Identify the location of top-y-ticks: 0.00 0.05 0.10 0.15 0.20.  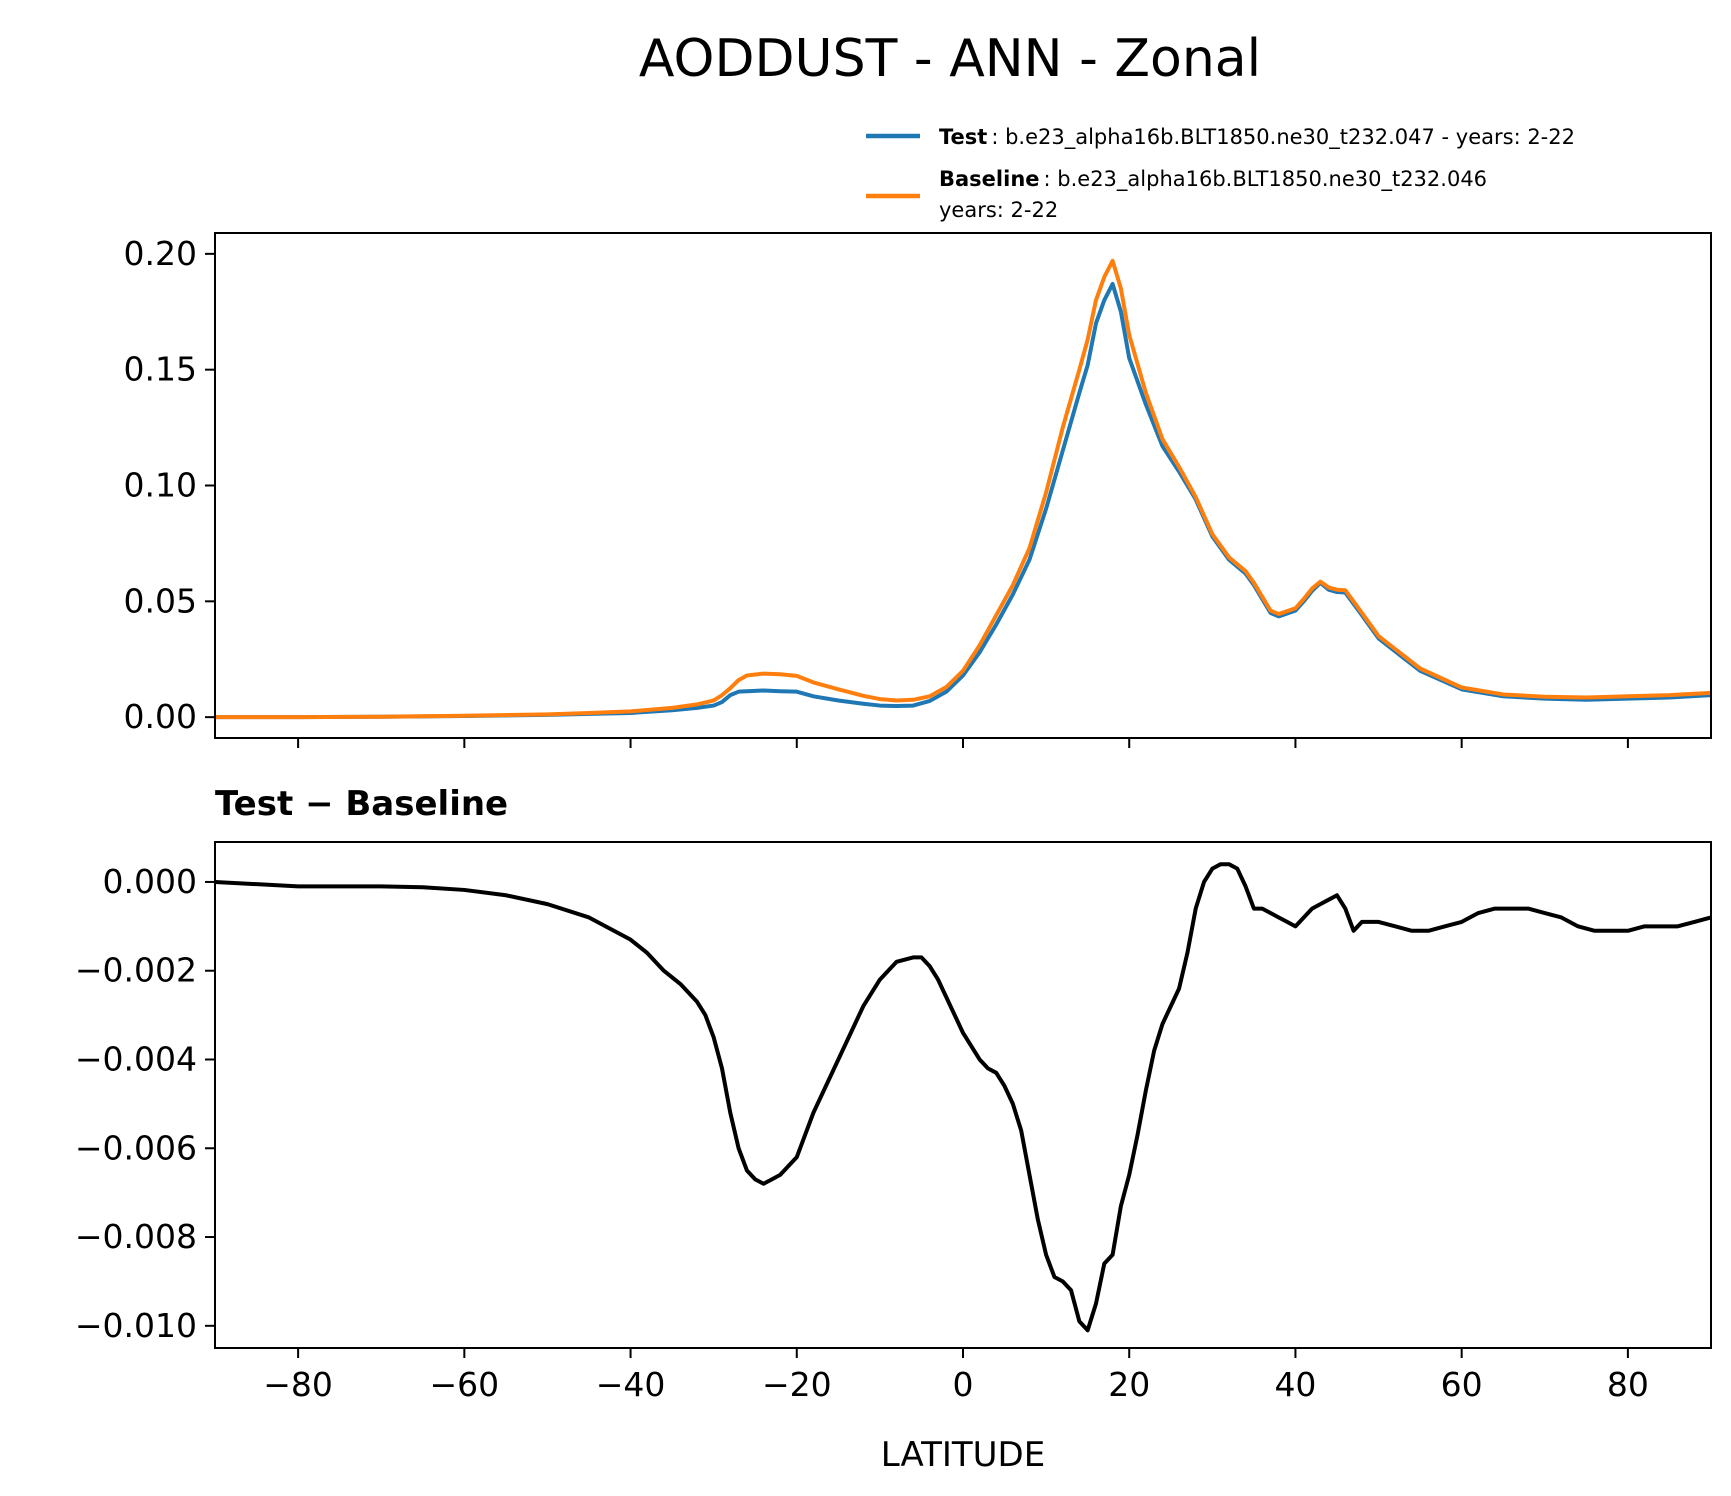
(169, 485).